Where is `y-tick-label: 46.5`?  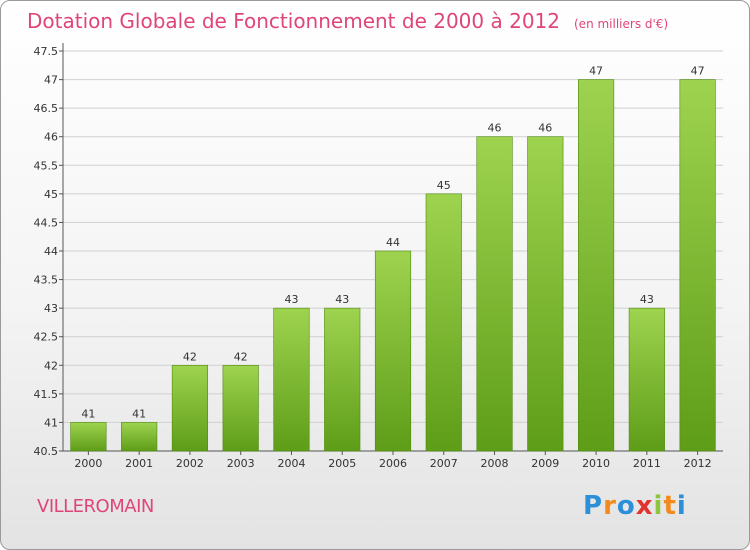 y-tick-label: 46.5 is located at coordinates (46, 108).